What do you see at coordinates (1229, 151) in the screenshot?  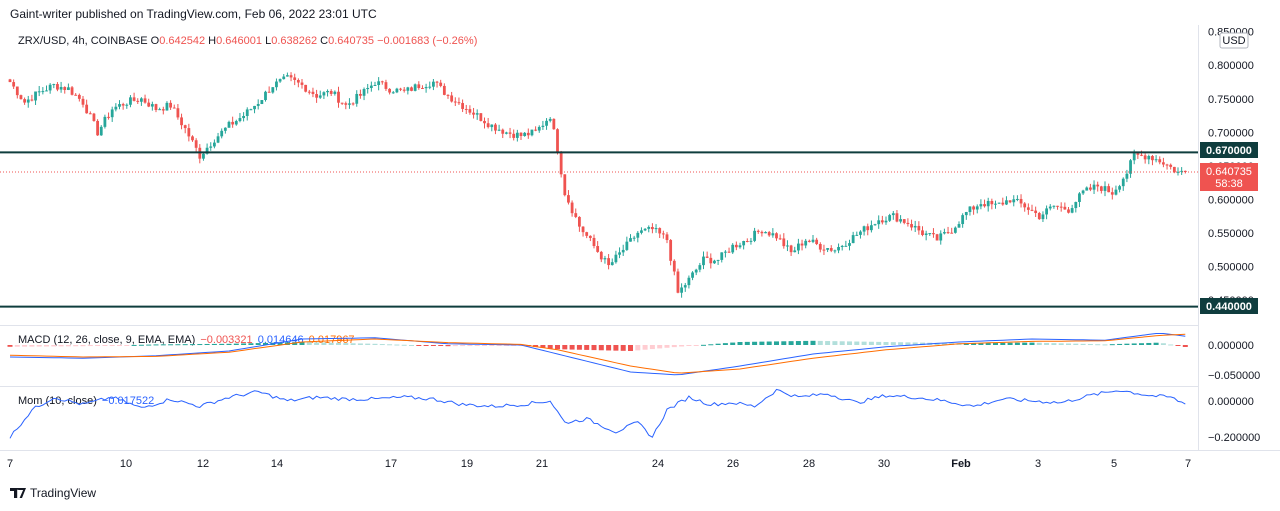 I see `upper-level-value: 0.670000` at bounding box center [1229, 151].